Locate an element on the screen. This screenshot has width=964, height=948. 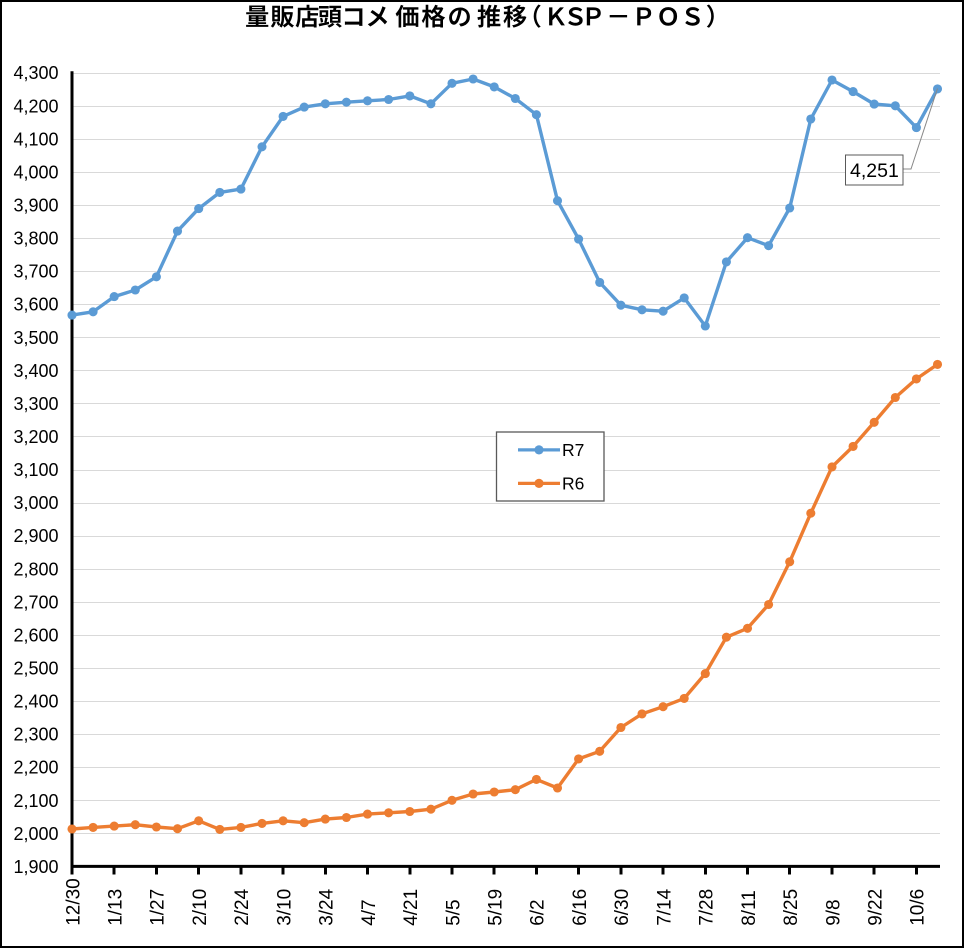
svg-text: 3,400 is located at coordinates (35, 371).